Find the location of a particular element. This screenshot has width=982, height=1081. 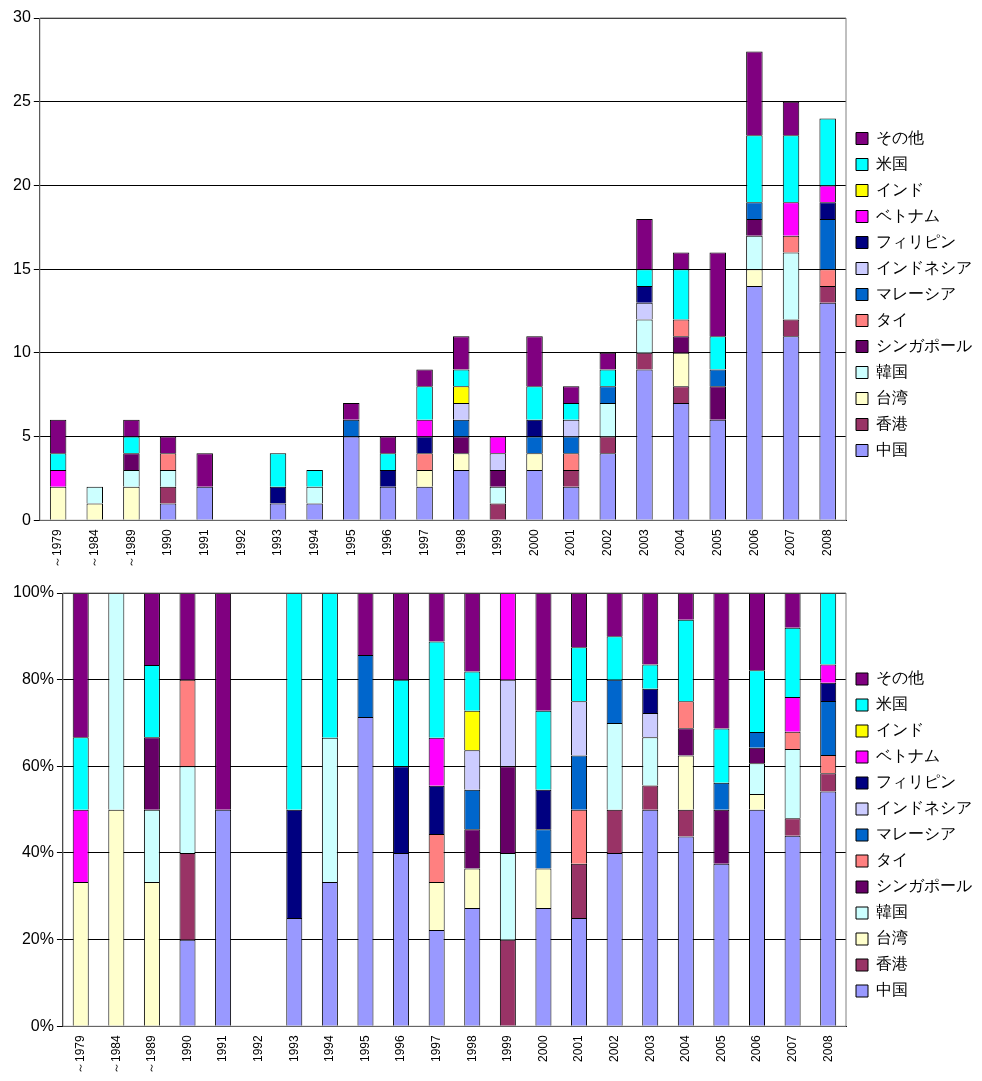

y-tick-label: 25 is located at coordinates (22, 101).